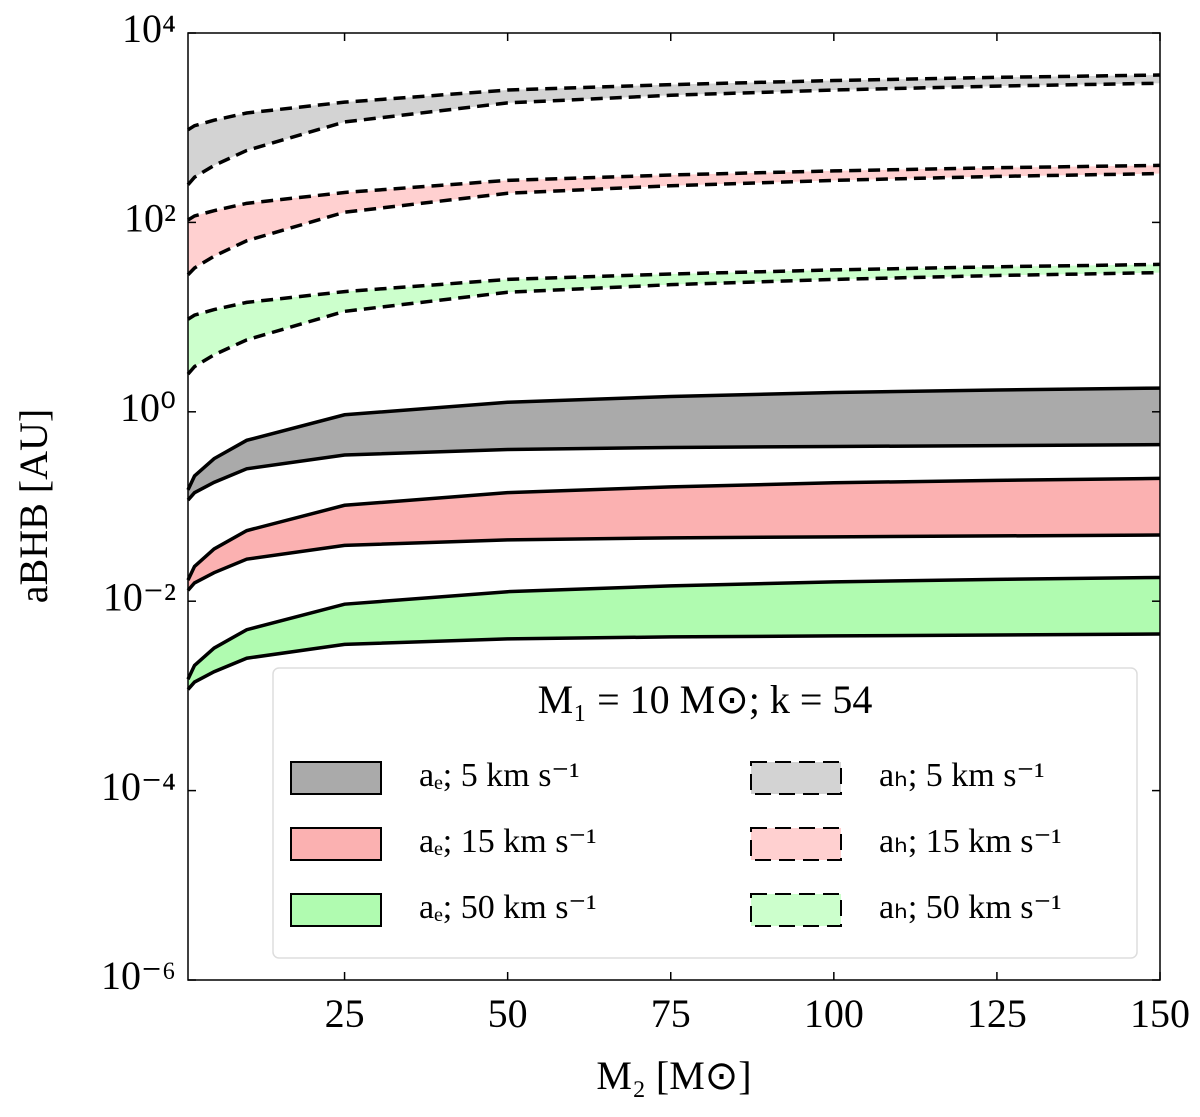 This screenshot has width=1200, height=1117. What do you see at coordinates (149, 28) in the screenshot?
I see `y-tick-label: 10⁴` at bounding box center [149, 28].